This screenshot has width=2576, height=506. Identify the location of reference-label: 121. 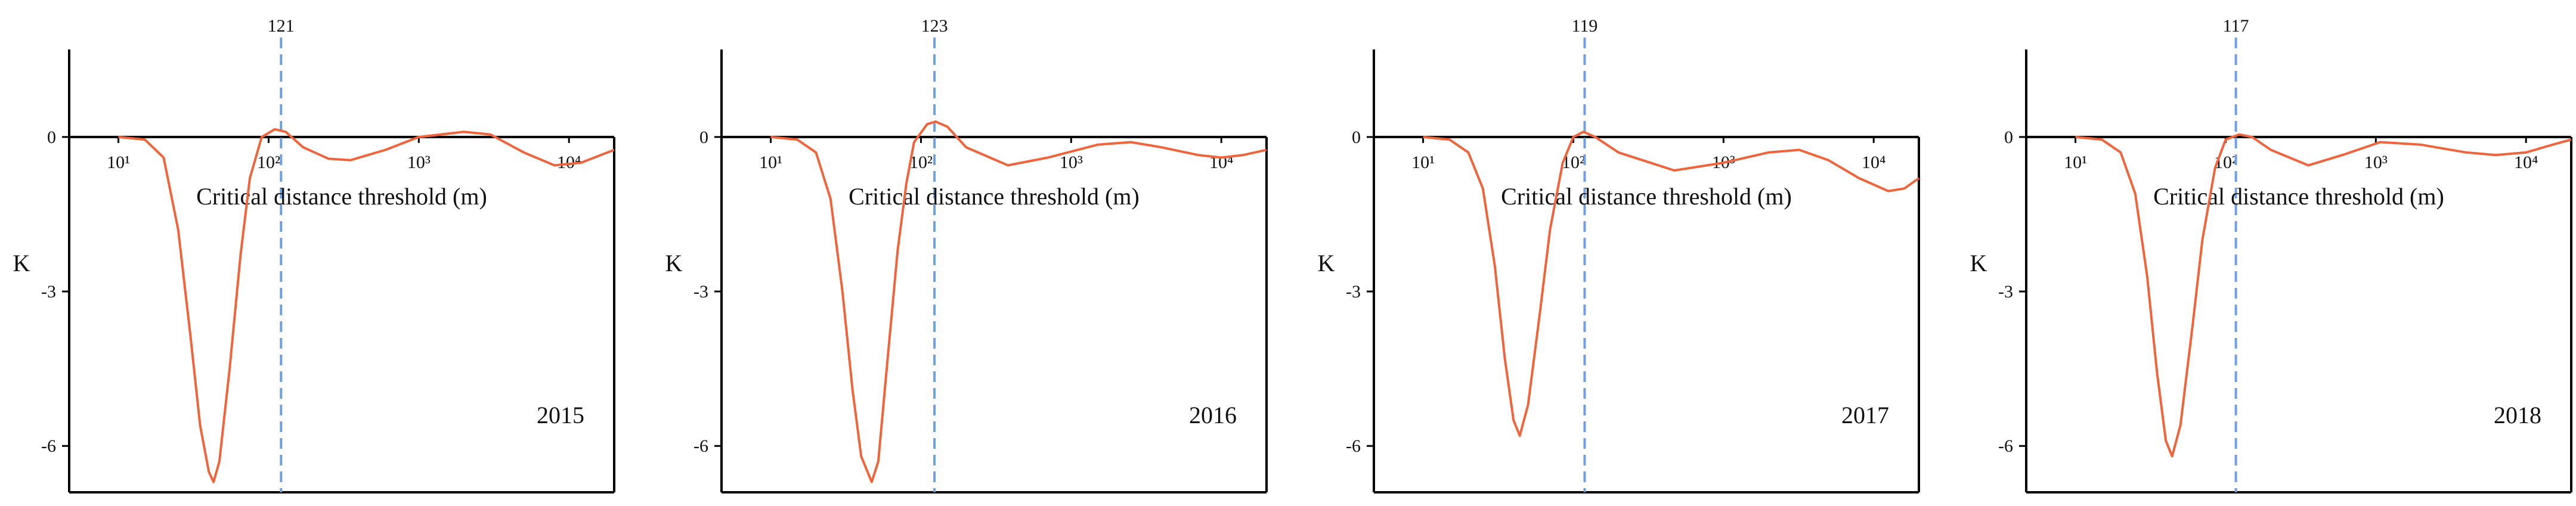
(282, 26).